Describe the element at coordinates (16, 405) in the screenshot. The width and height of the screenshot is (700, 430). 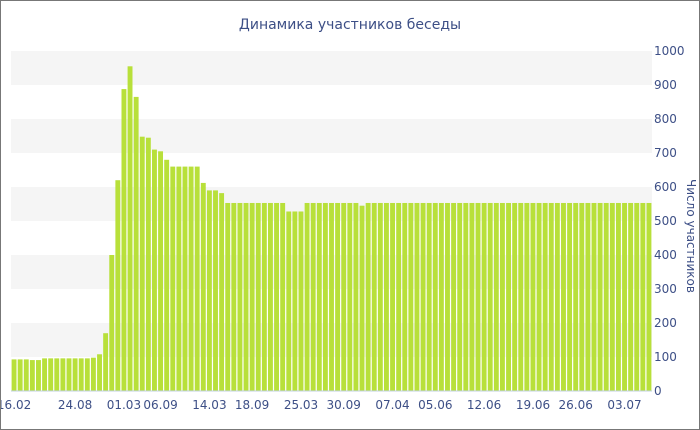
I see `x-tick-label: 16.02` at that location.